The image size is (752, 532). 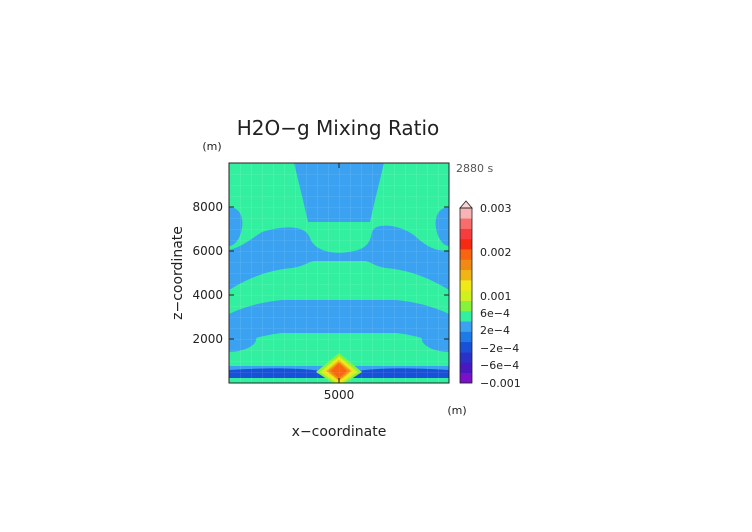 I want to click on y-ticks: 2000 4000 6000 8000, so click(x=320, y=273).